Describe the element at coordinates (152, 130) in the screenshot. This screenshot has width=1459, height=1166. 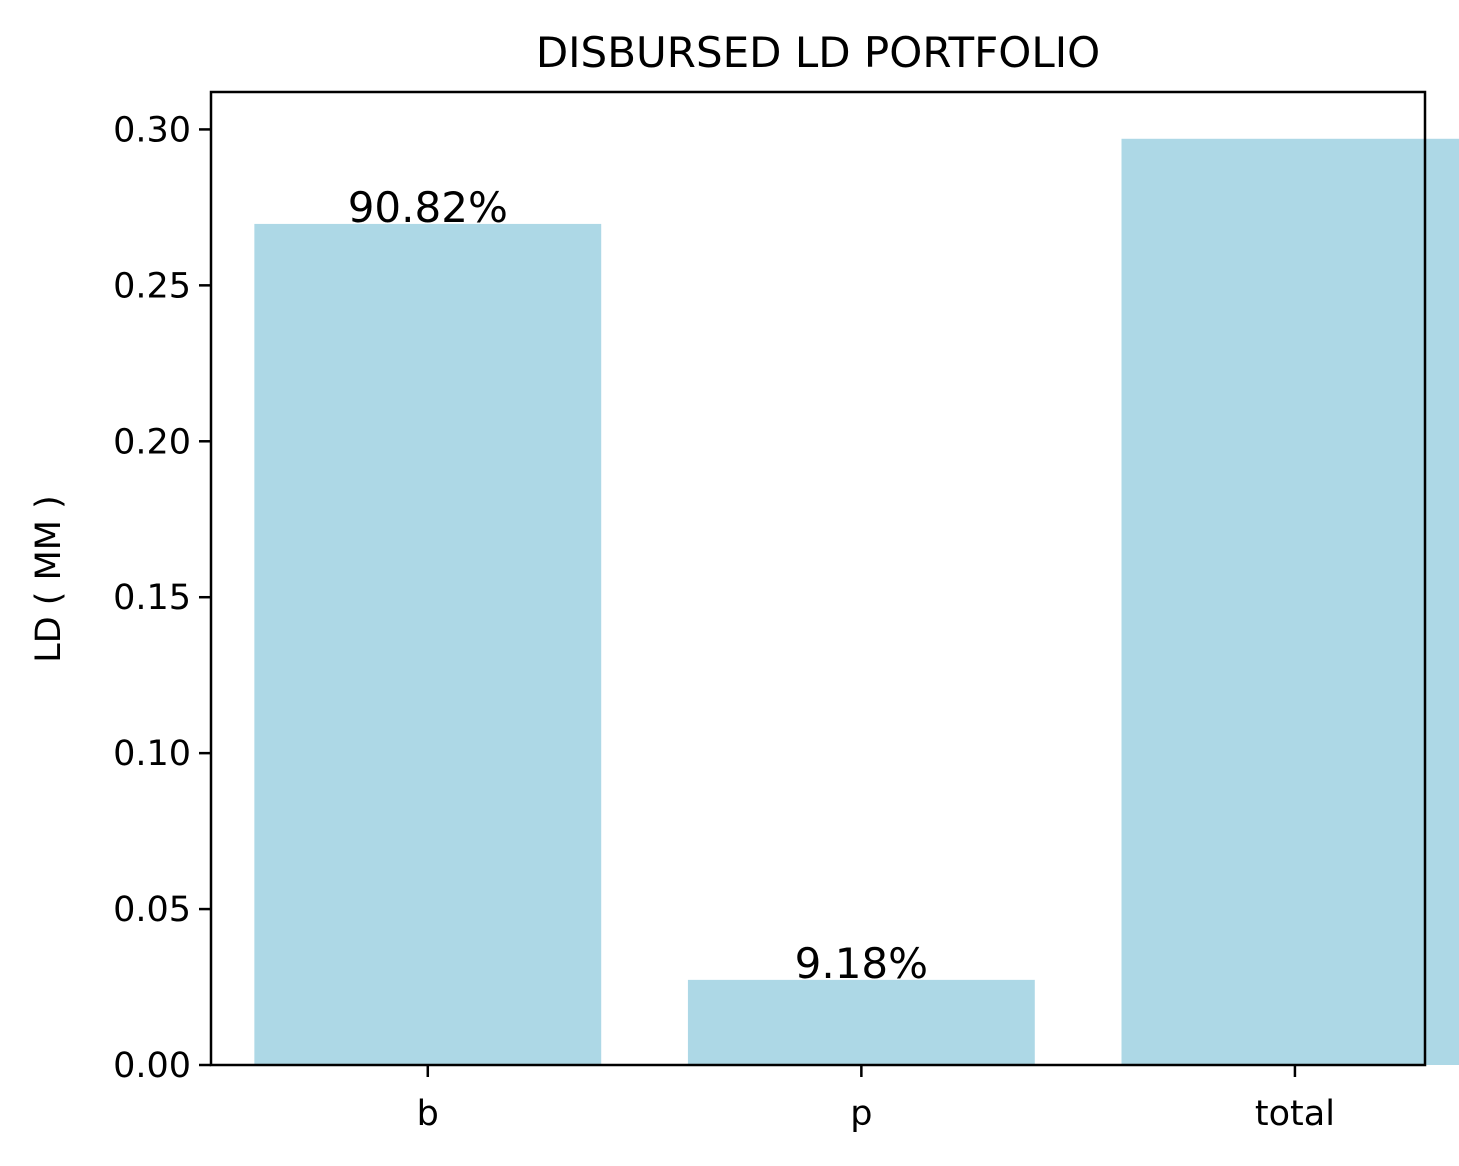
I see `y-tick-label-0.30: 0.30` at that location.